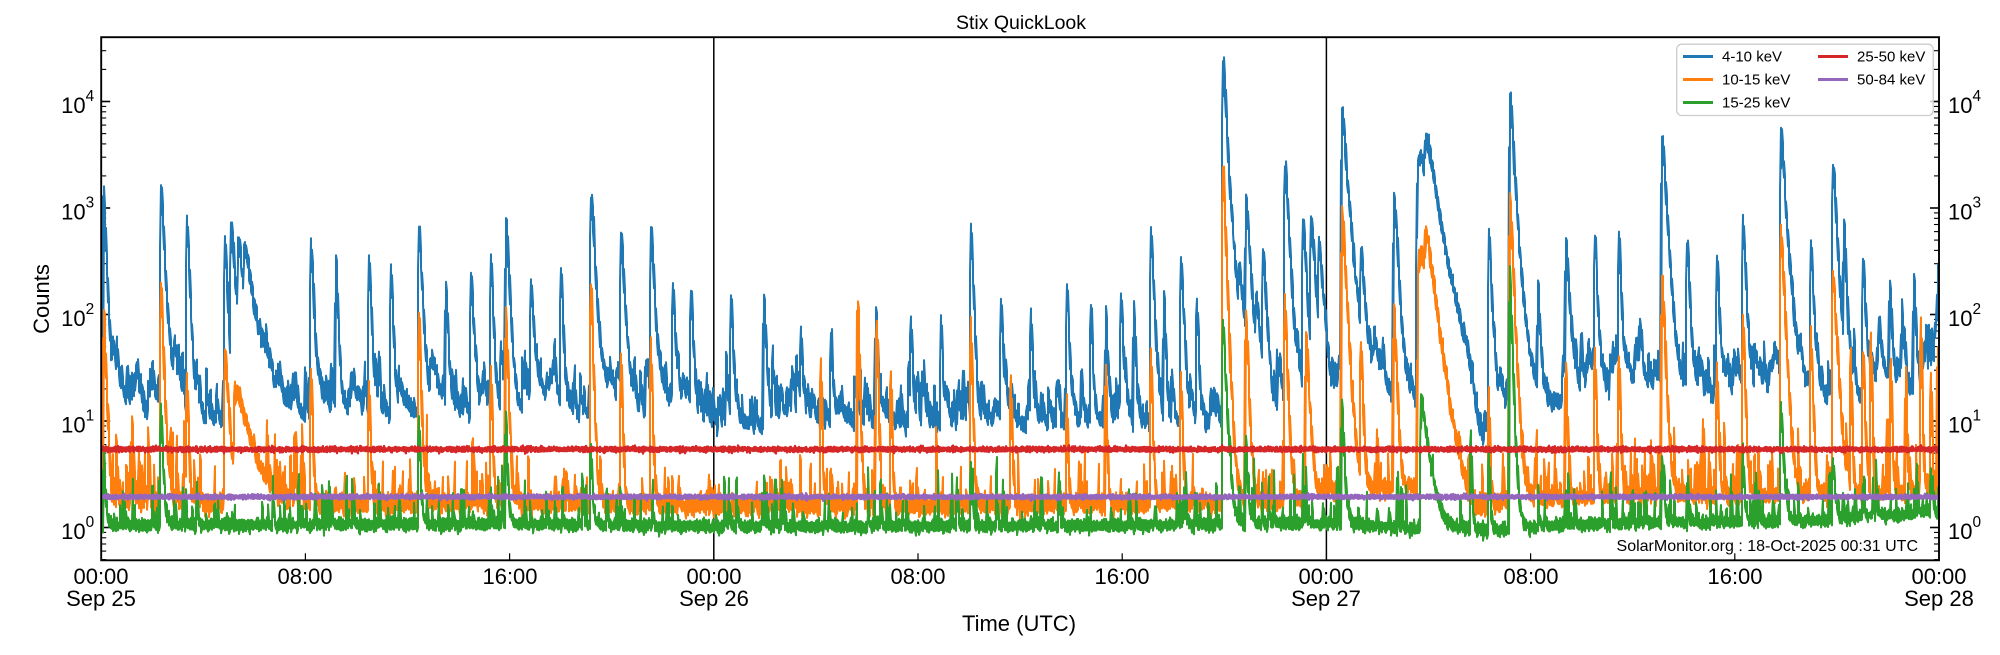 The width and height of the screenshot is (2000, 655). Describe the element at coordinates (1767, 546) in the screenshot. I see `svg-text:SolarMonitor.org : 18-Oct-2025: SolarMonitor.org : 18-Oct-2025 00:31 UTC` at that location.